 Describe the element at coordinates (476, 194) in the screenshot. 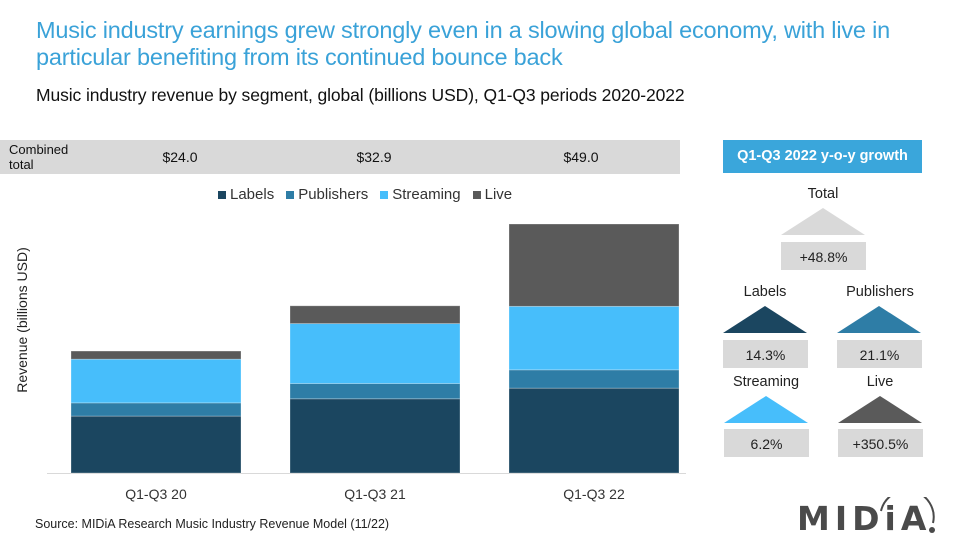

I see `legend-swatch-live` at that location.